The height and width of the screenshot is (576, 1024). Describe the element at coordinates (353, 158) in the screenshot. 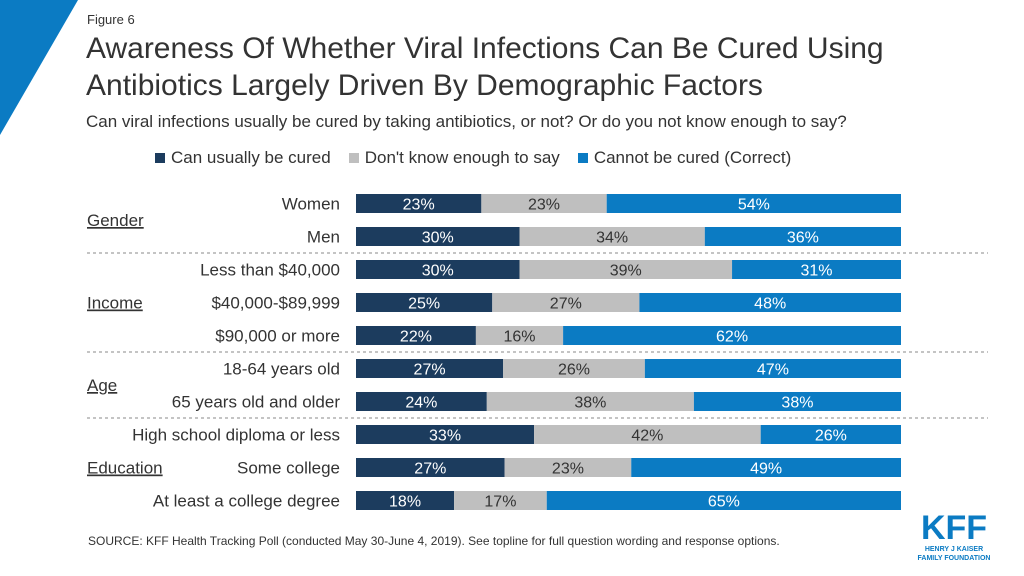

I see `legend-swatch-dontknow` at that location.